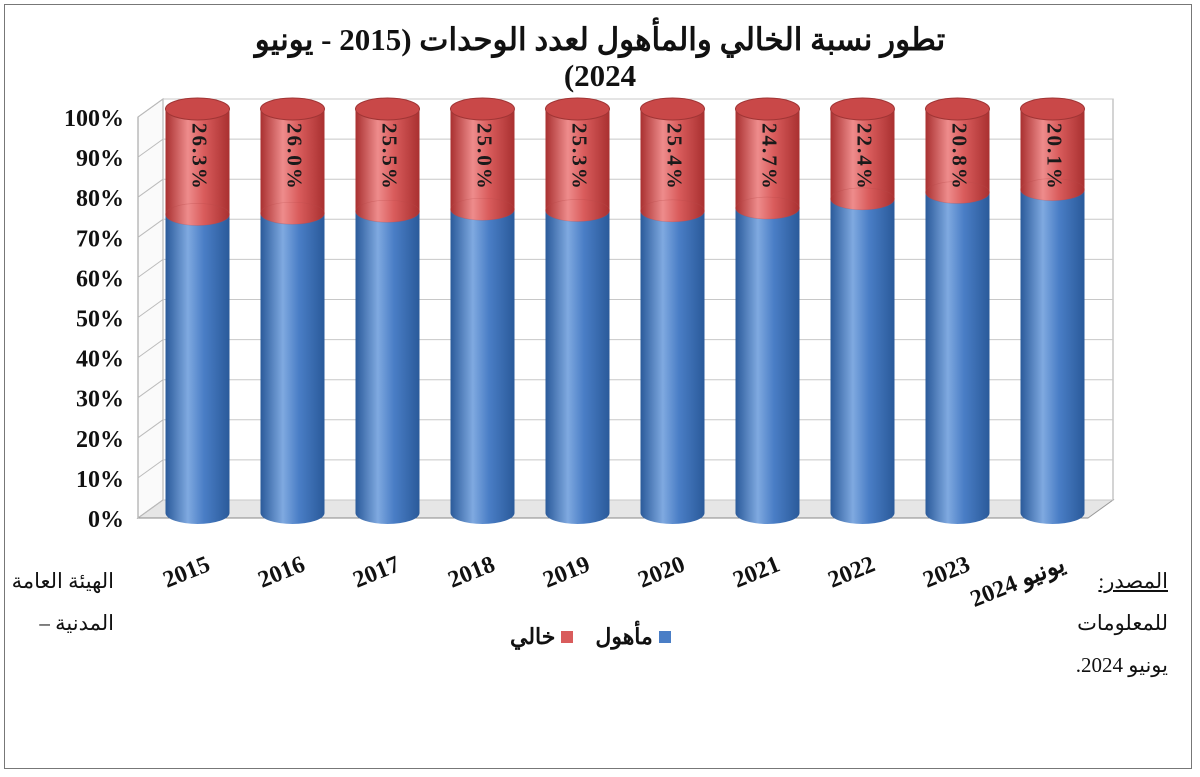 The width and height of the screenshot is (1200, 777). Describe the element at coordinates (675, 157) in the screenshot. I see `data-label: 25.4%` at that location.